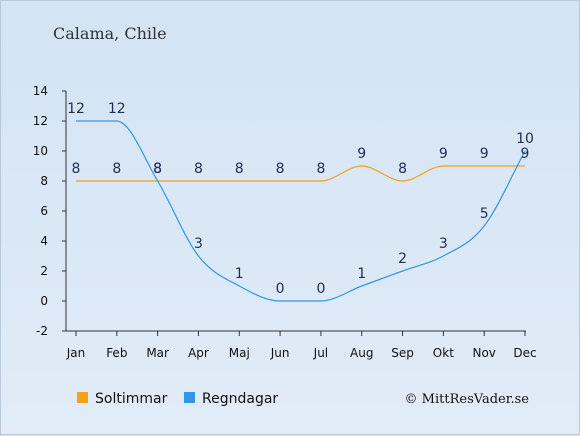  Describe the element at coordinates (402, 353) in the screenshot. I see `x-tick-label: Sep` at that location.